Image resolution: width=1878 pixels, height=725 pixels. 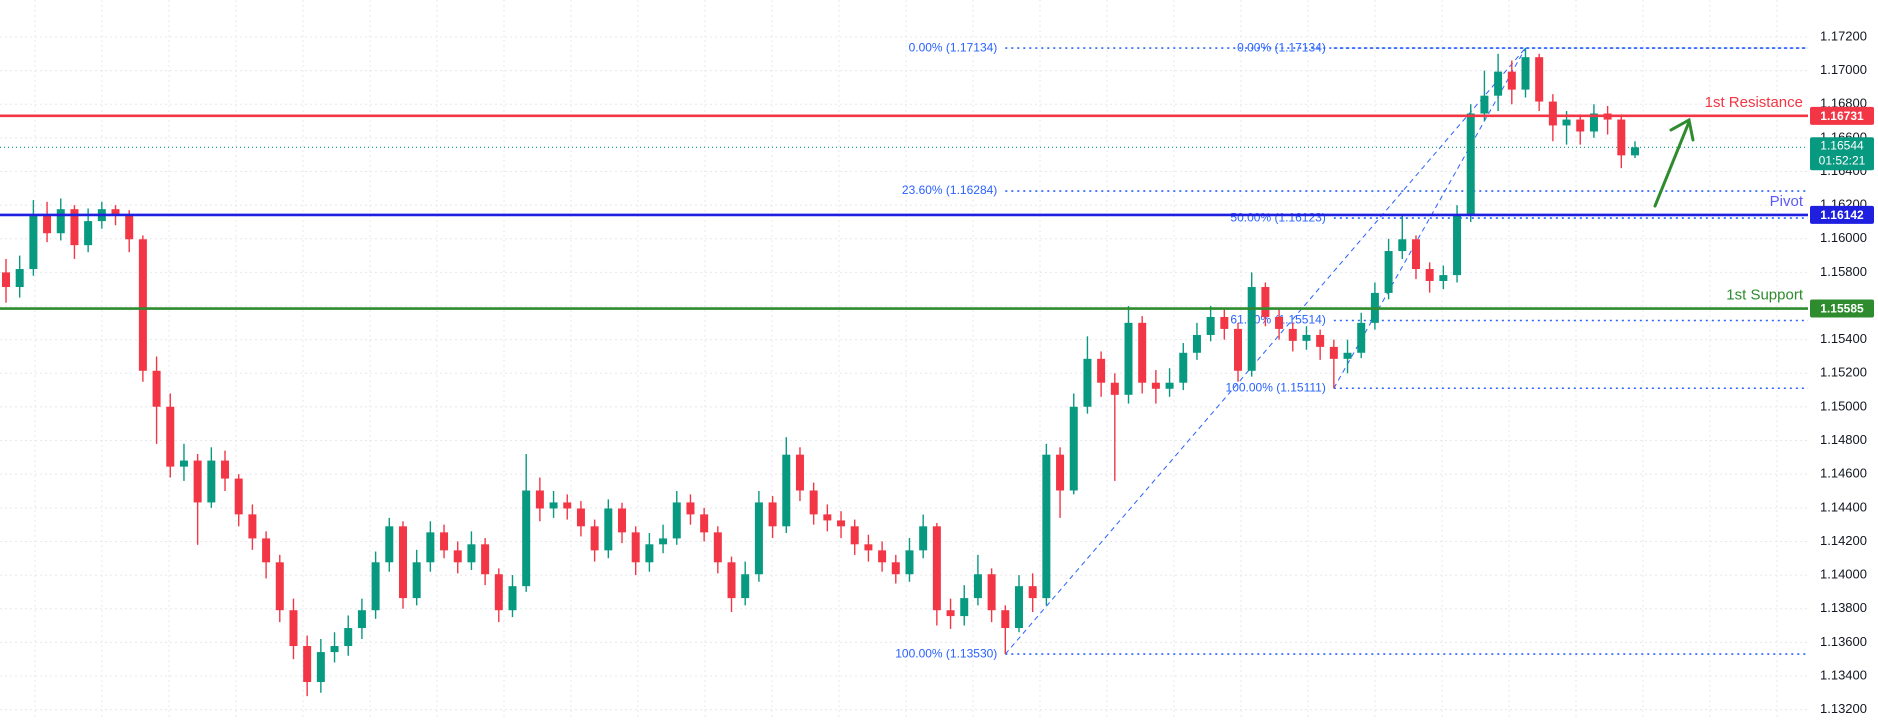 I want to click on fib-label: 50.00% (1.16123), so click(x=1277, y=217).